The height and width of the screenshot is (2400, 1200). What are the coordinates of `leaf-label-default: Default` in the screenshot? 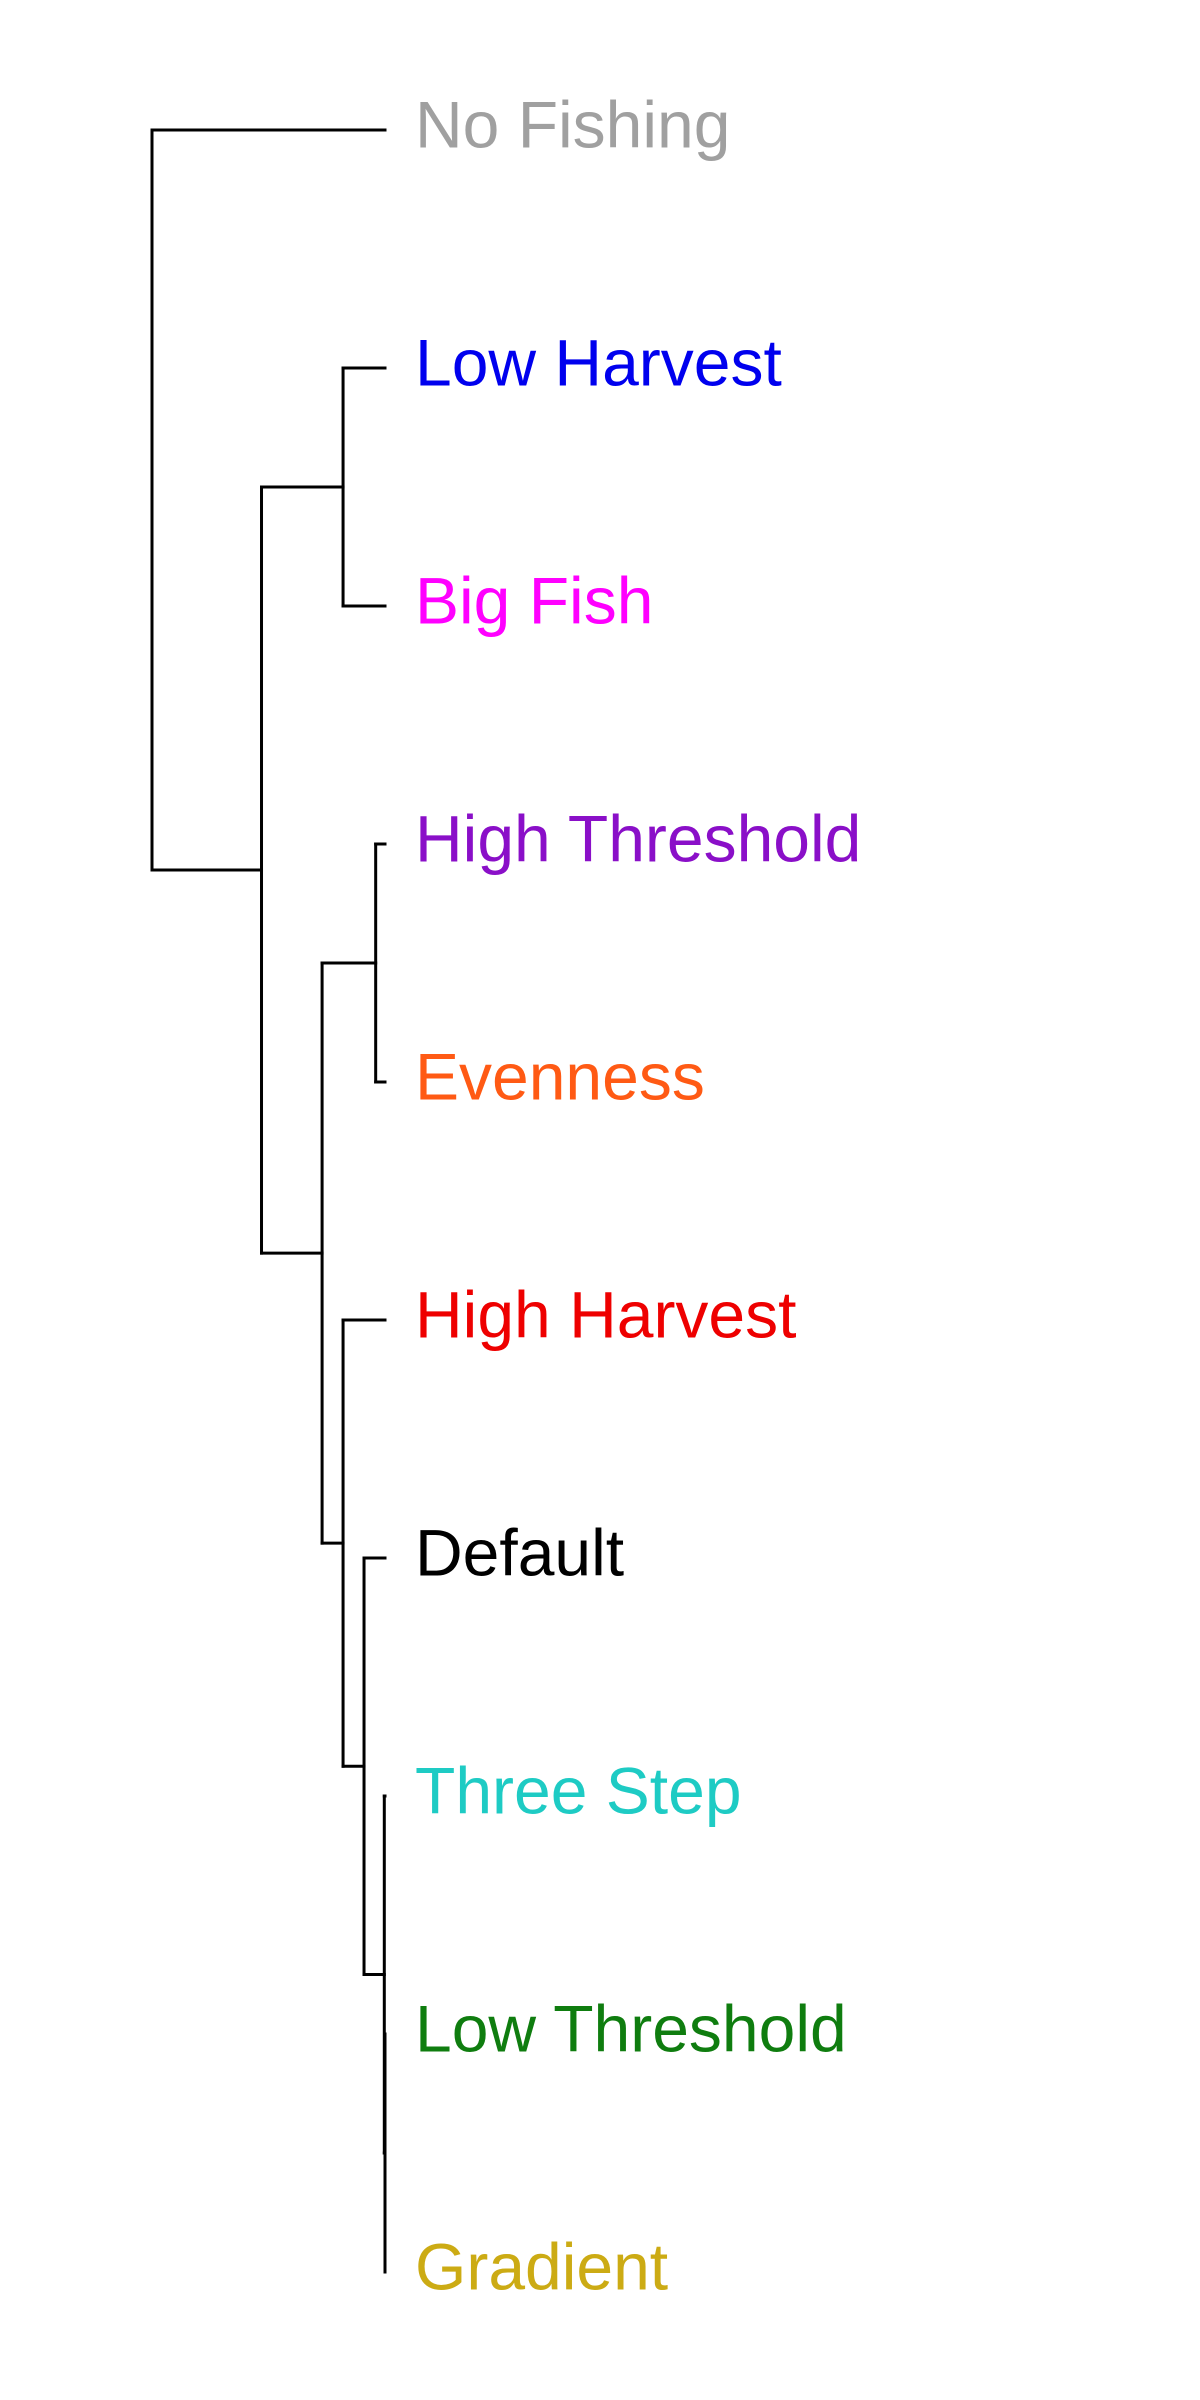 It's located at (519, 1552).